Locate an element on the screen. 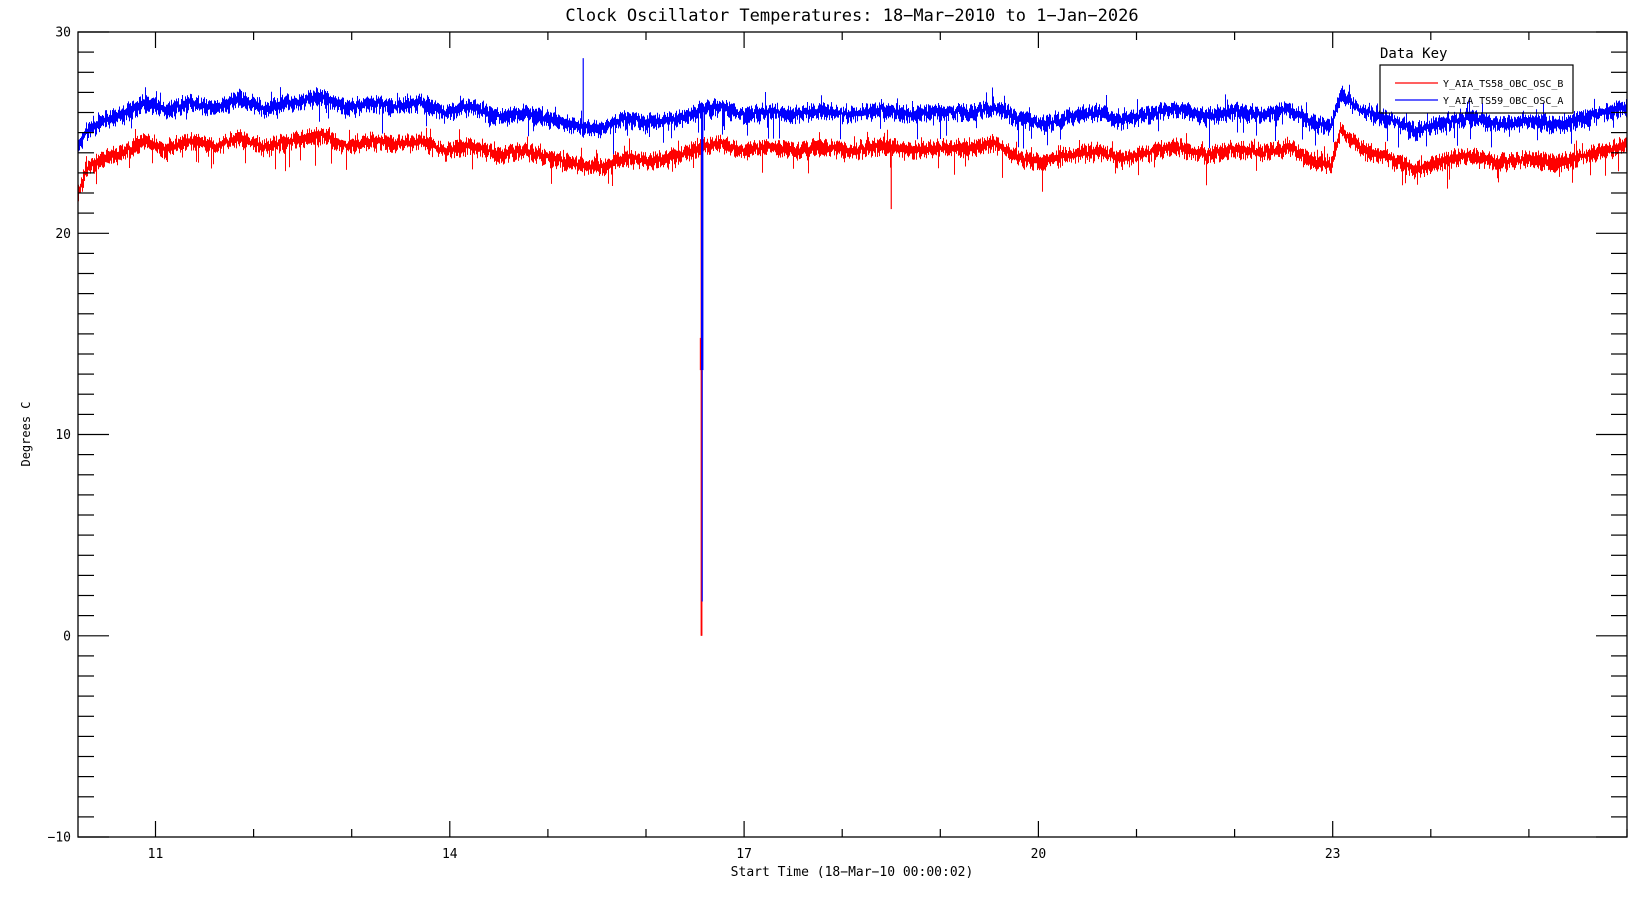 Image resolution: width=1650 pixels, height=900 pixels. y-axis-title: Degrees C is located at coordinates (26, 433).